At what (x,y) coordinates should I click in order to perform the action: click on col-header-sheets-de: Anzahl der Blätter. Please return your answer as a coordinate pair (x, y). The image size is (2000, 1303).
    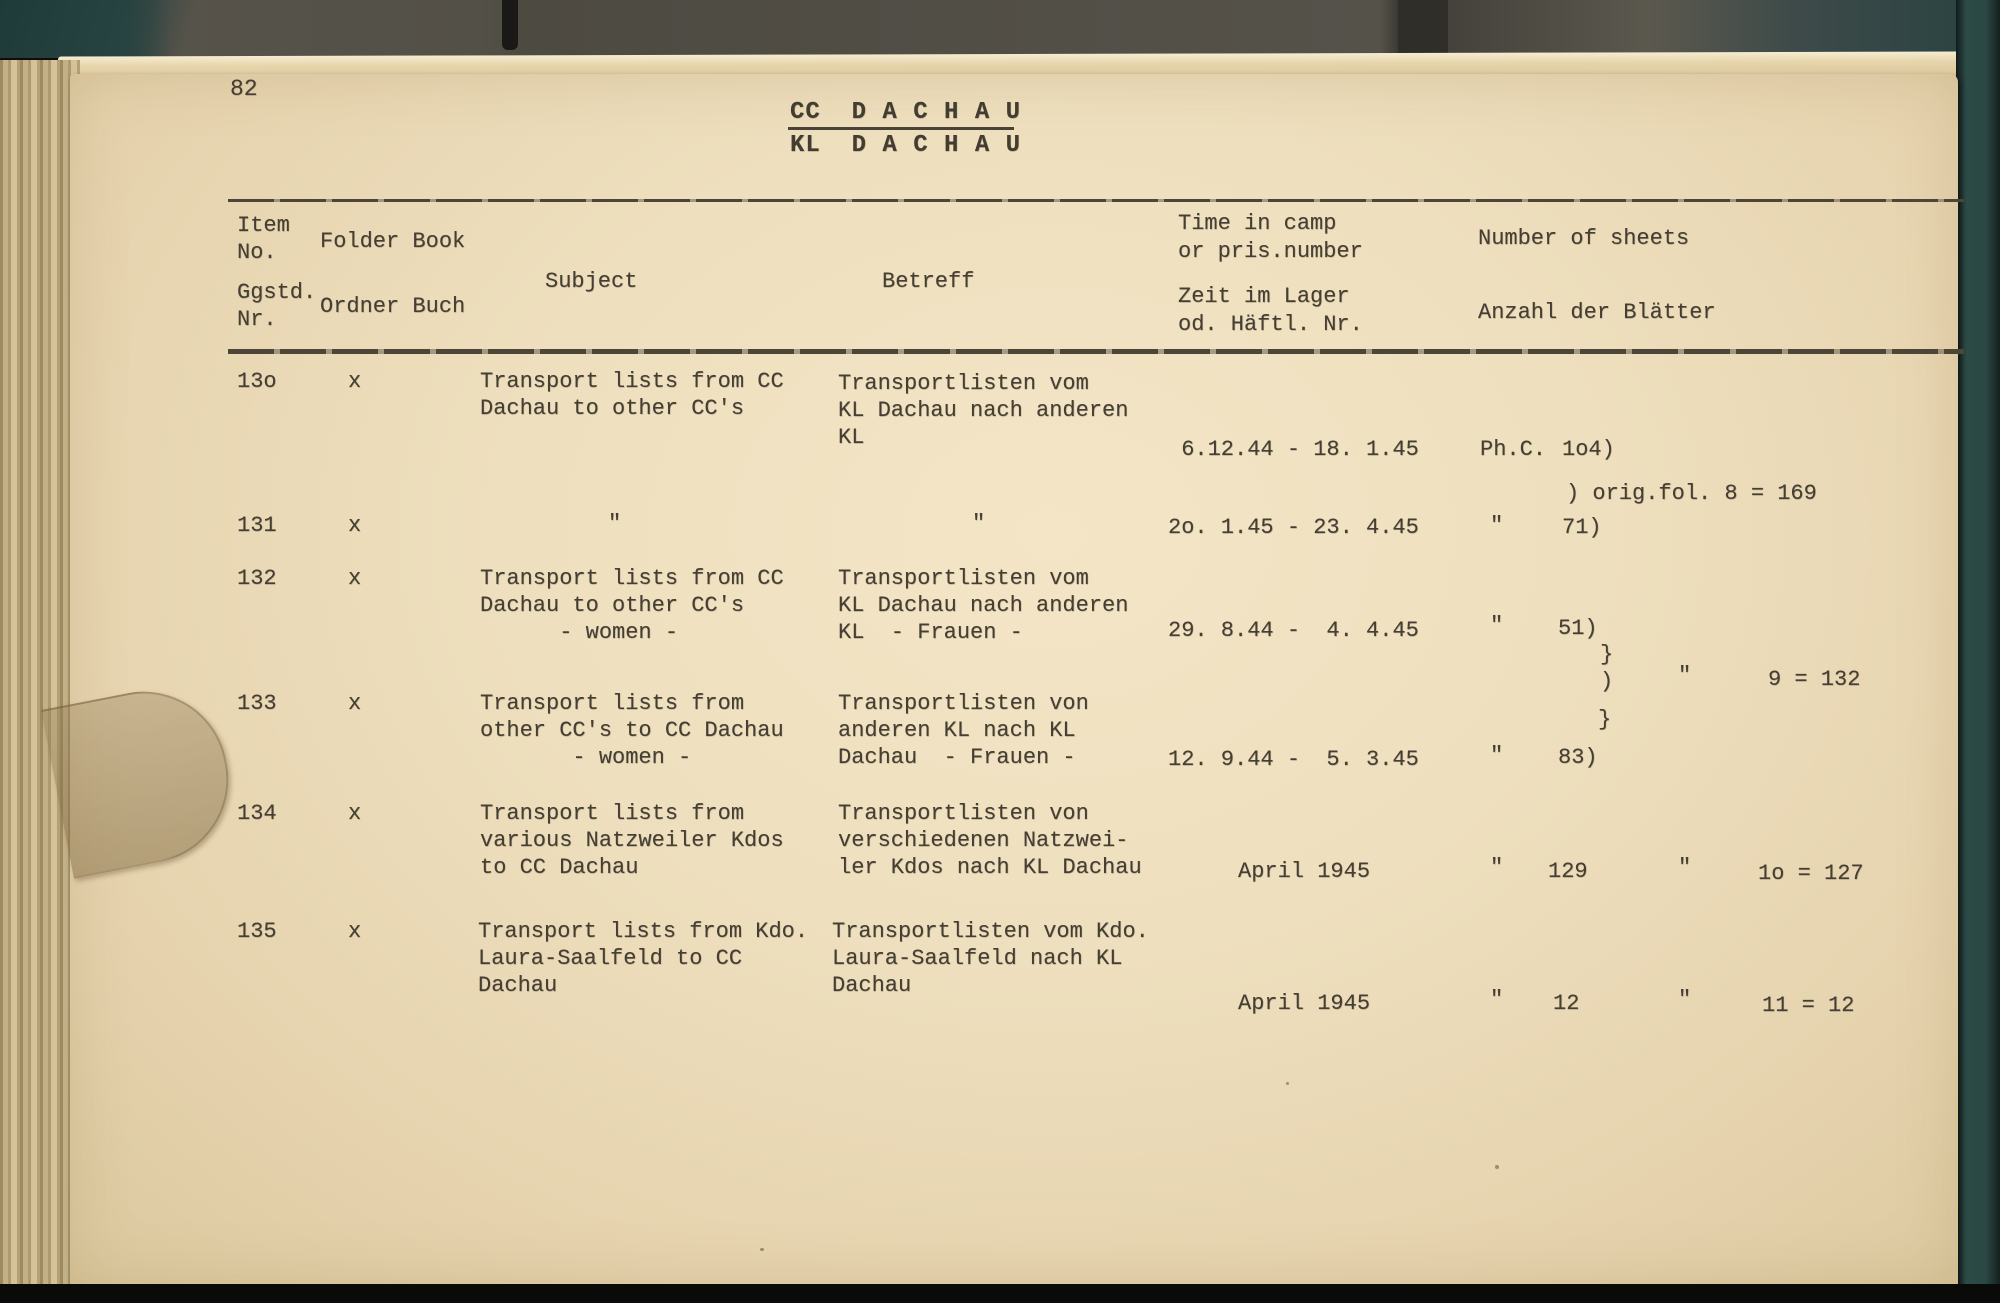
    Looking at the image, I should click on (1597, 312).